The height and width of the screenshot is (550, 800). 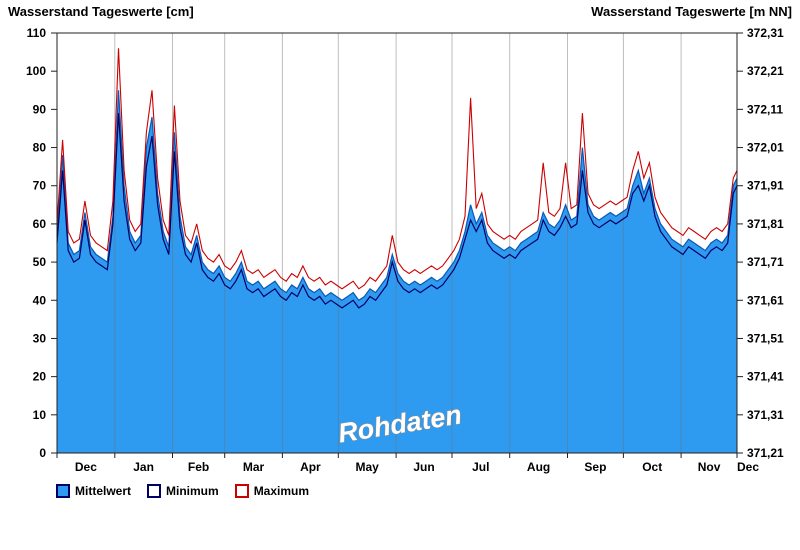 I want to click on left-tick-label: 40, so click(x=40, y=300).